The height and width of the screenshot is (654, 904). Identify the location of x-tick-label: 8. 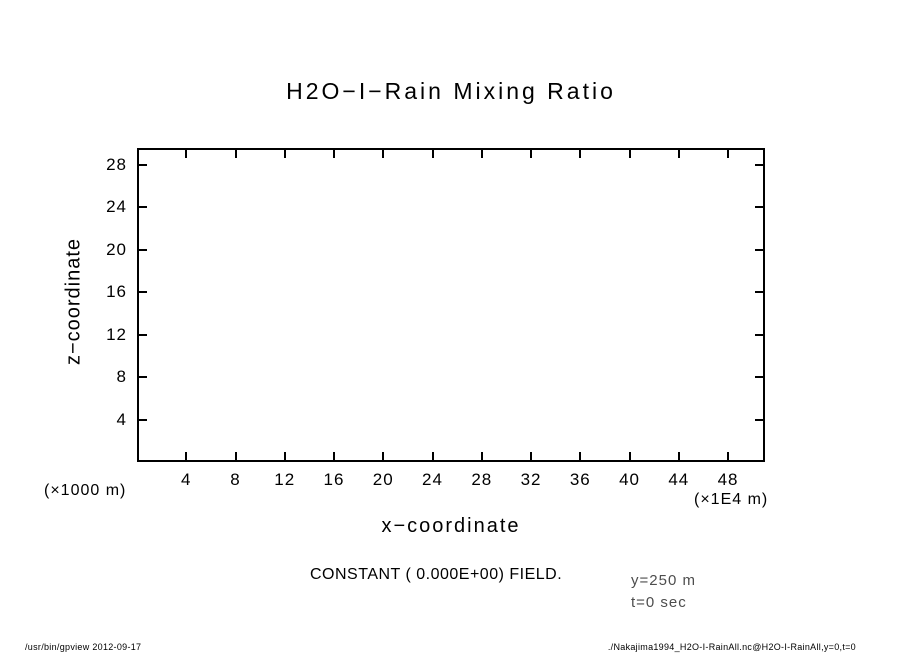
(235, 479).